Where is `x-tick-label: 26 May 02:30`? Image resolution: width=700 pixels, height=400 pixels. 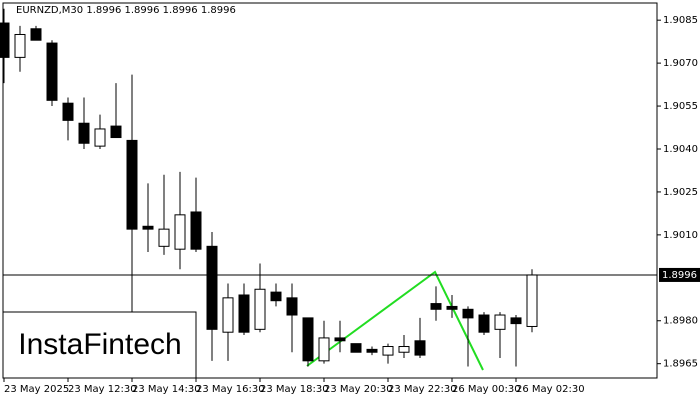
x-tick-label: 26 May 02:30 is located at coordinates (550, 389).